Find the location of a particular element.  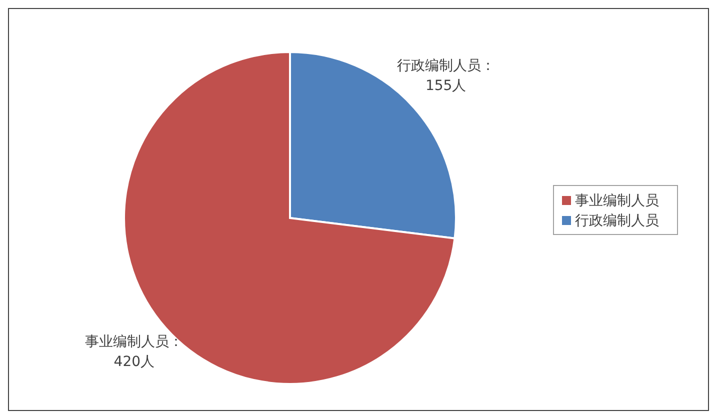

data-label: 行政编制人员： 155人 is located at coordinates (445, 76).